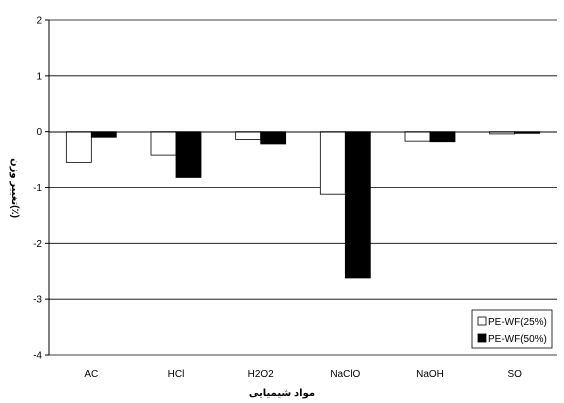 Image resolution: width=564 pixels, height=403 pixels. I want to click on y-tick-label: 1, so click(39, 76).